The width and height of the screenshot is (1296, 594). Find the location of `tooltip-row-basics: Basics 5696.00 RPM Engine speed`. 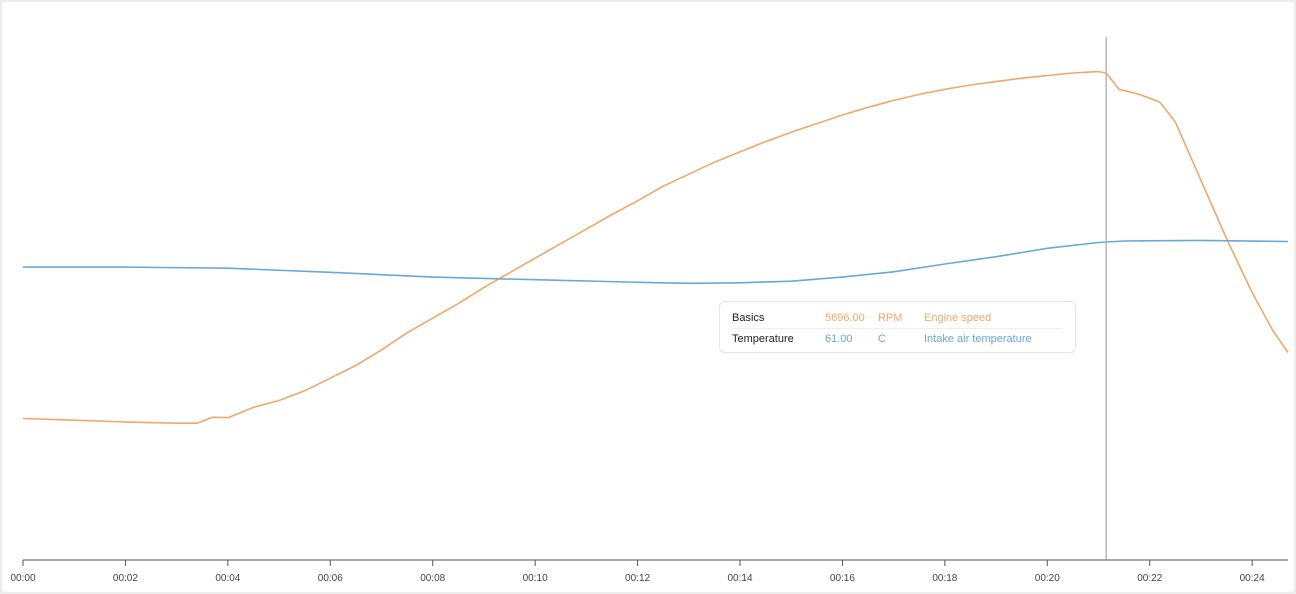

tooltip-row-basics: Basics 5696.00 RPM Engine speed is located at coordinates (897, 318).